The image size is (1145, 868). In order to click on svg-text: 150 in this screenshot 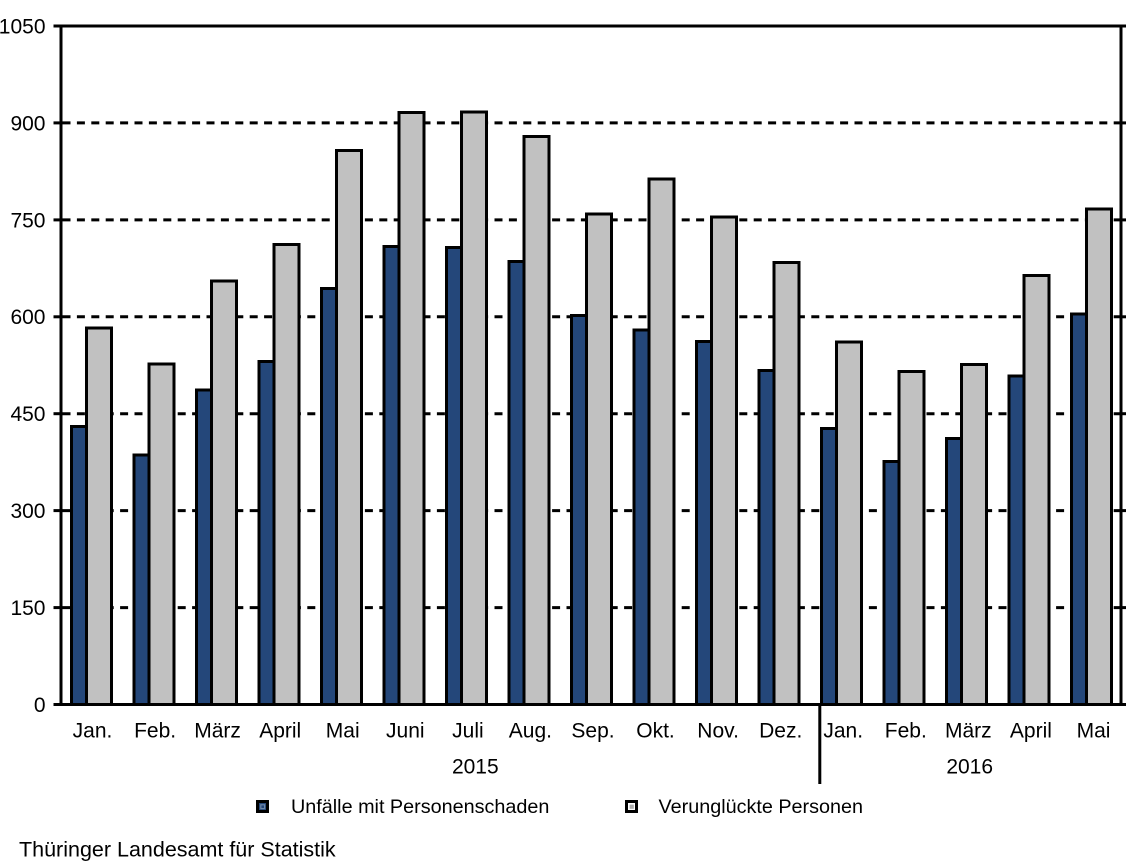, I will do `click(27, 608)`.